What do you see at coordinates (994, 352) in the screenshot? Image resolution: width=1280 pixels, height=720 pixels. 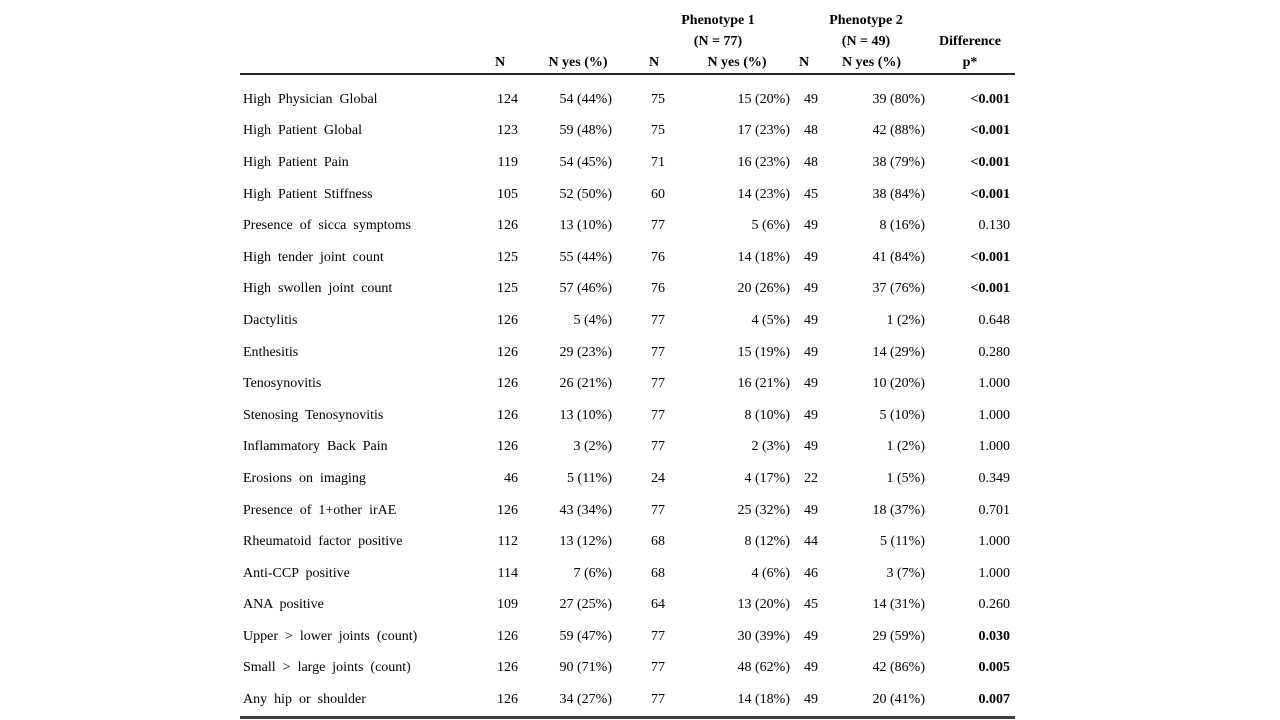 I see `cell-p-value: 0.280` at bounding box center [994, 352].